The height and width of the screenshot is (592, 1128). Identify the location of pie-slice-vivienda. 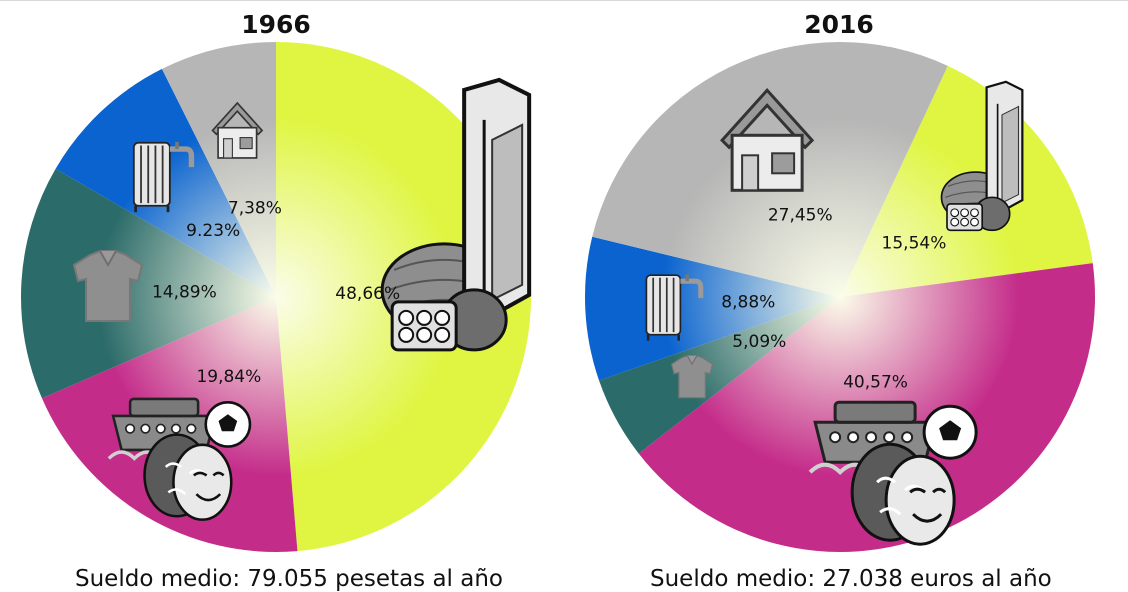
(218, 169).